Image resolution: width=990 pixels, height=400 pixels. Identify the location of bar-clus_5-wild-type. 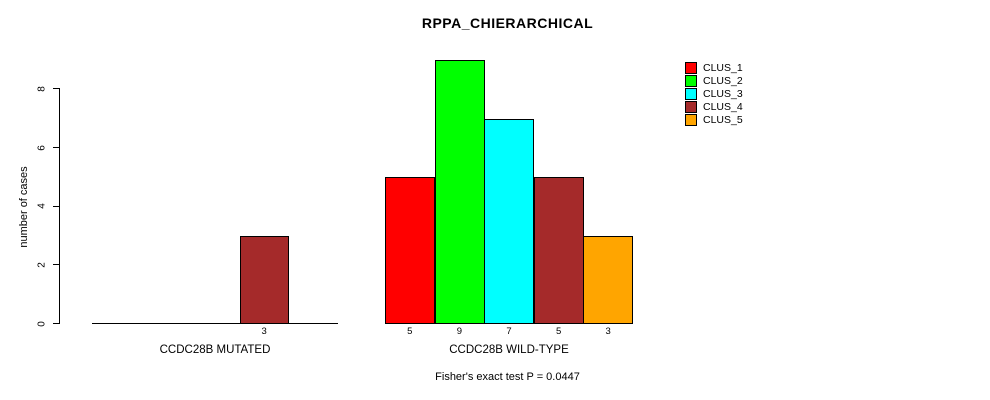
(608, 280).